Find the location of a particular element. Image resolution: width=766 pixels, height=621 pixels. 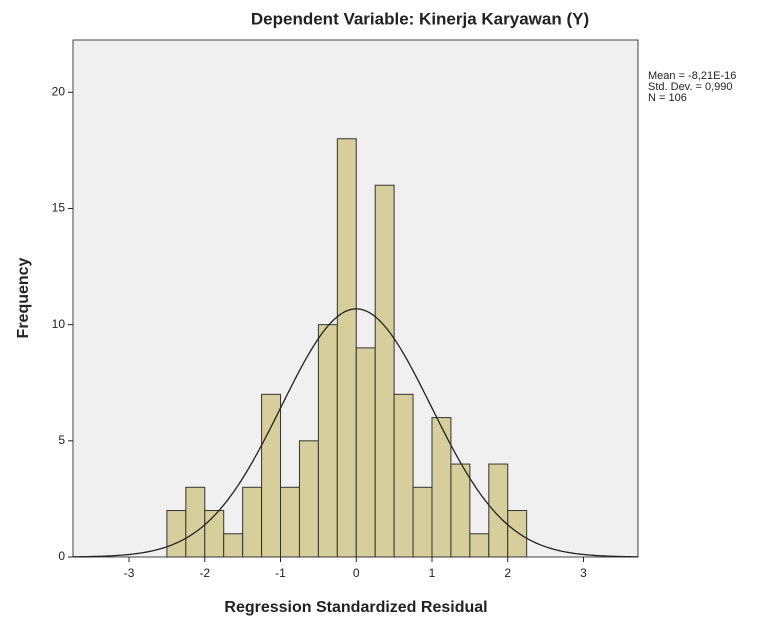

y-tick-label: 5 is located at coordinates (61, 440).